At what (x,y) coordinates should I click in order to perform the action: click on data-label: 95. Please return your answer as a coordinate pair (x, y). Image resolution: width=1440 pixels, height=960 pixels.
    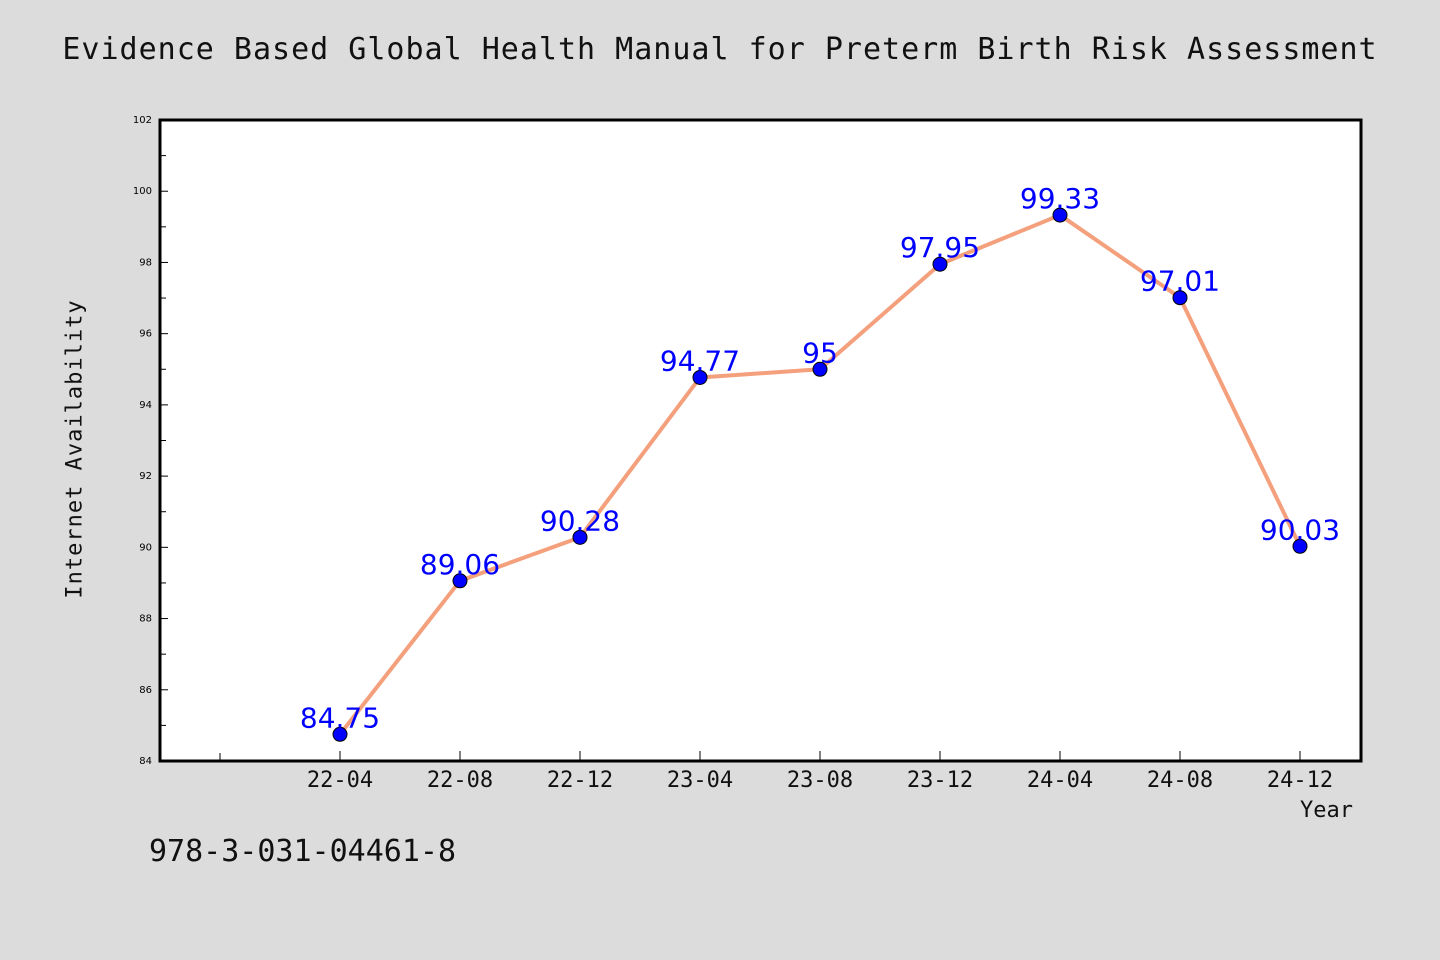
    Looking at the image, I should click on (820, 352).